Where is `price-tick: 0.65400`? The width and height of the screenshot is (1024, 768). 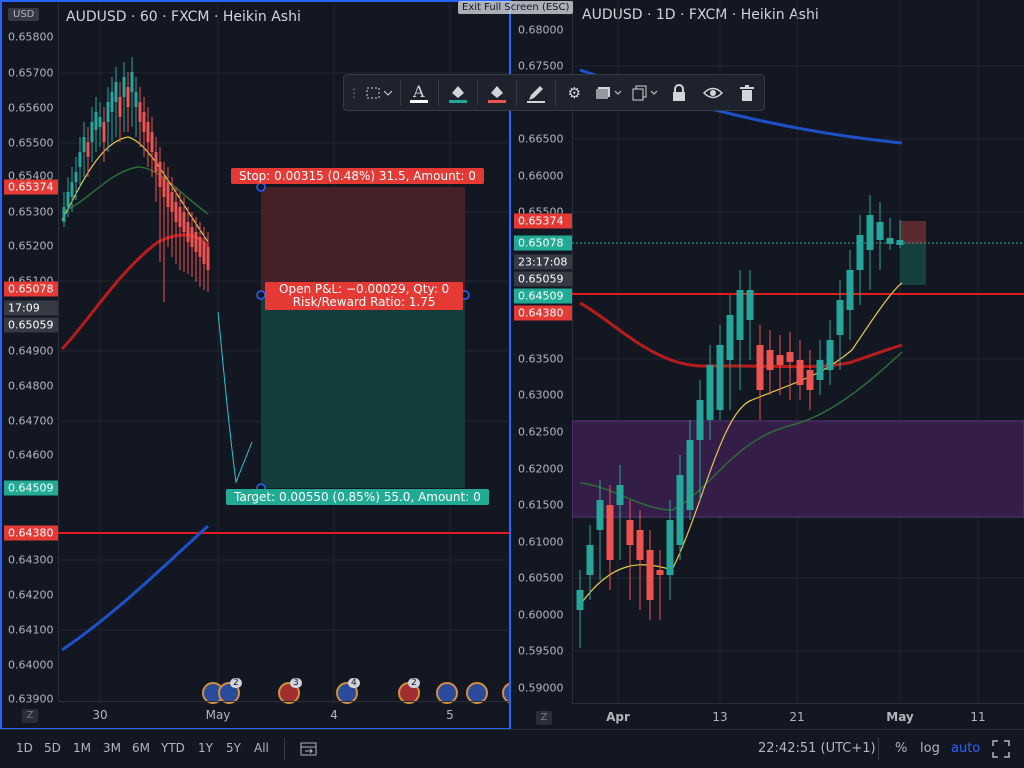 price-tick: 0.65400 is located at coordinates (31, 176).